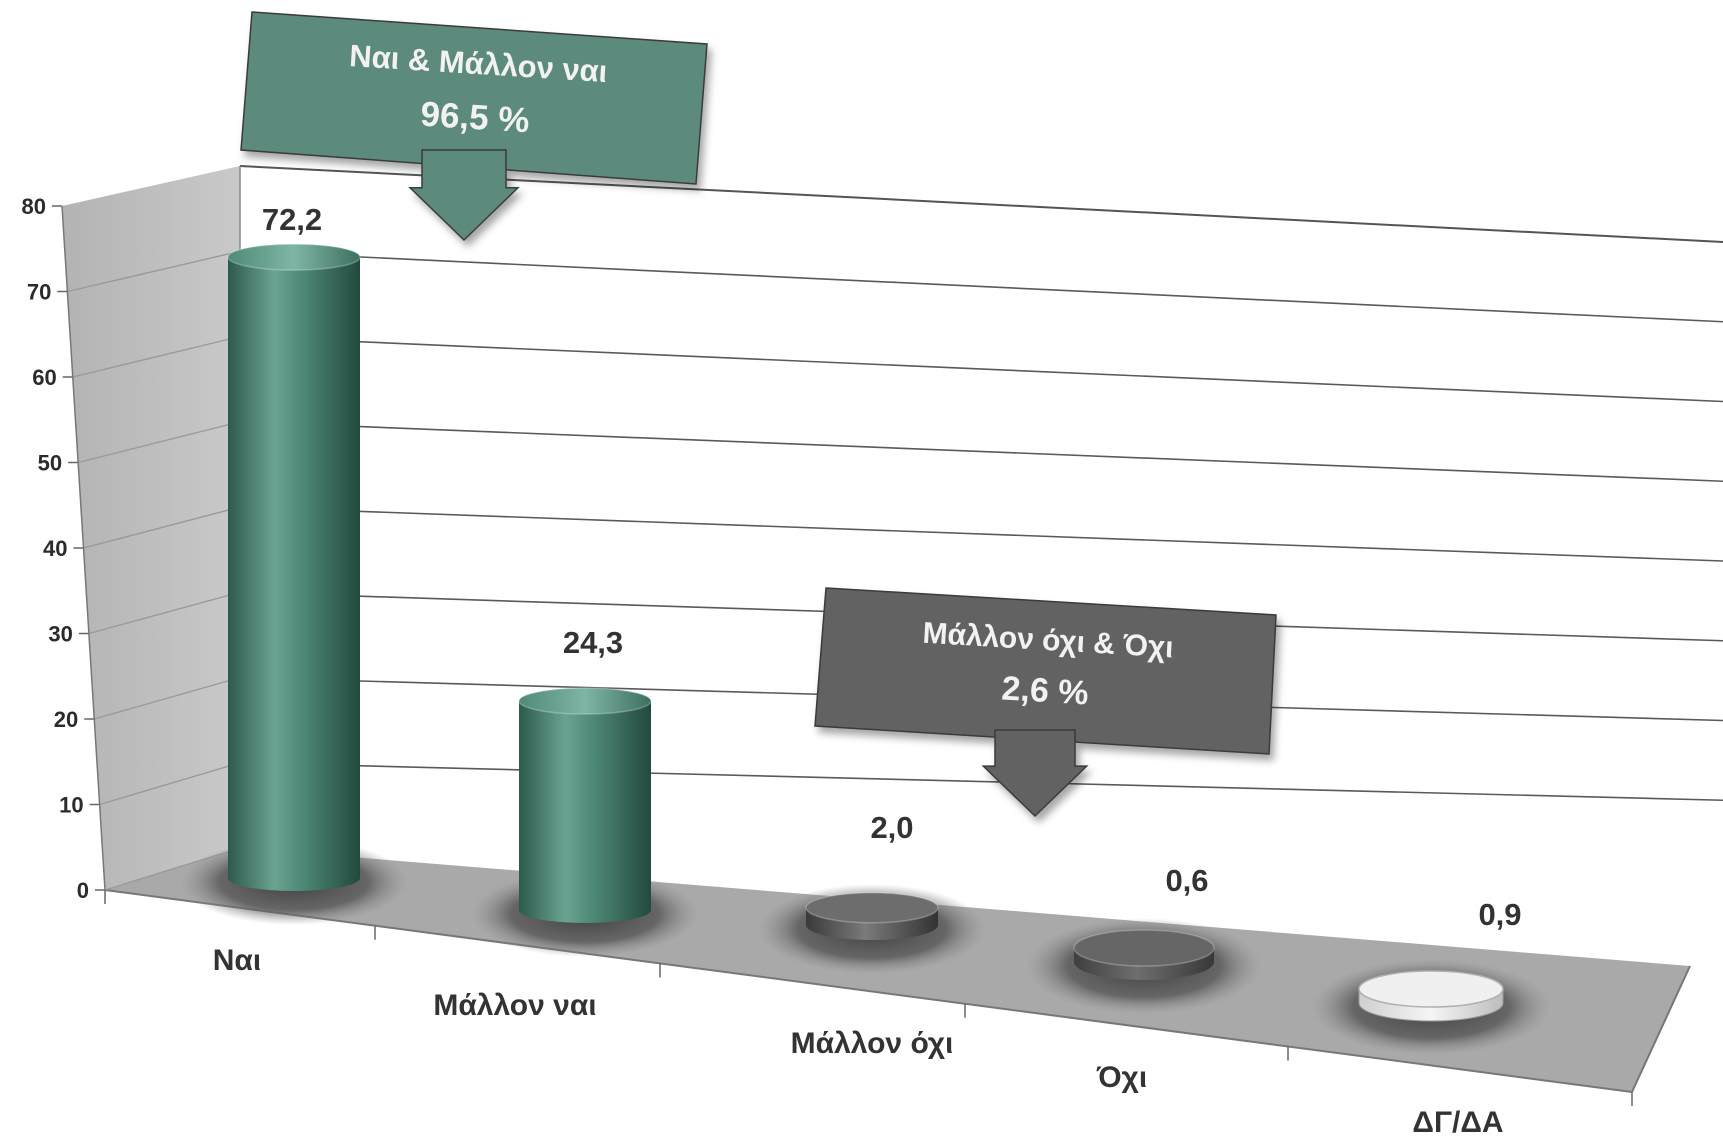 The width and height of the screenshot is (1723, 1136). What do you see at coordinates (872, 1043) in the screenshot?
I see `category-label: Μάλλον όχι` at bounding box center [872, 1043].